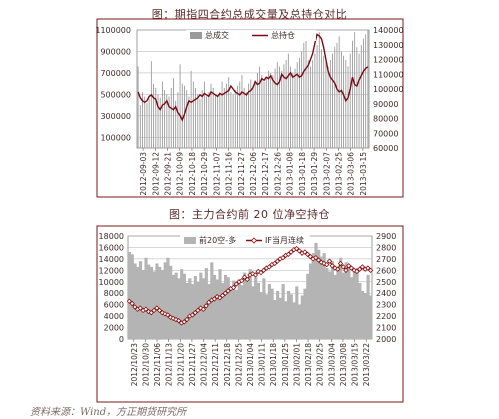 This screenshot has height=419, width=499. What do you see at coordinates (115, 73) in the screenshot?
I see `y-left-tick-label: 700000` at bounding box center [115, 73].